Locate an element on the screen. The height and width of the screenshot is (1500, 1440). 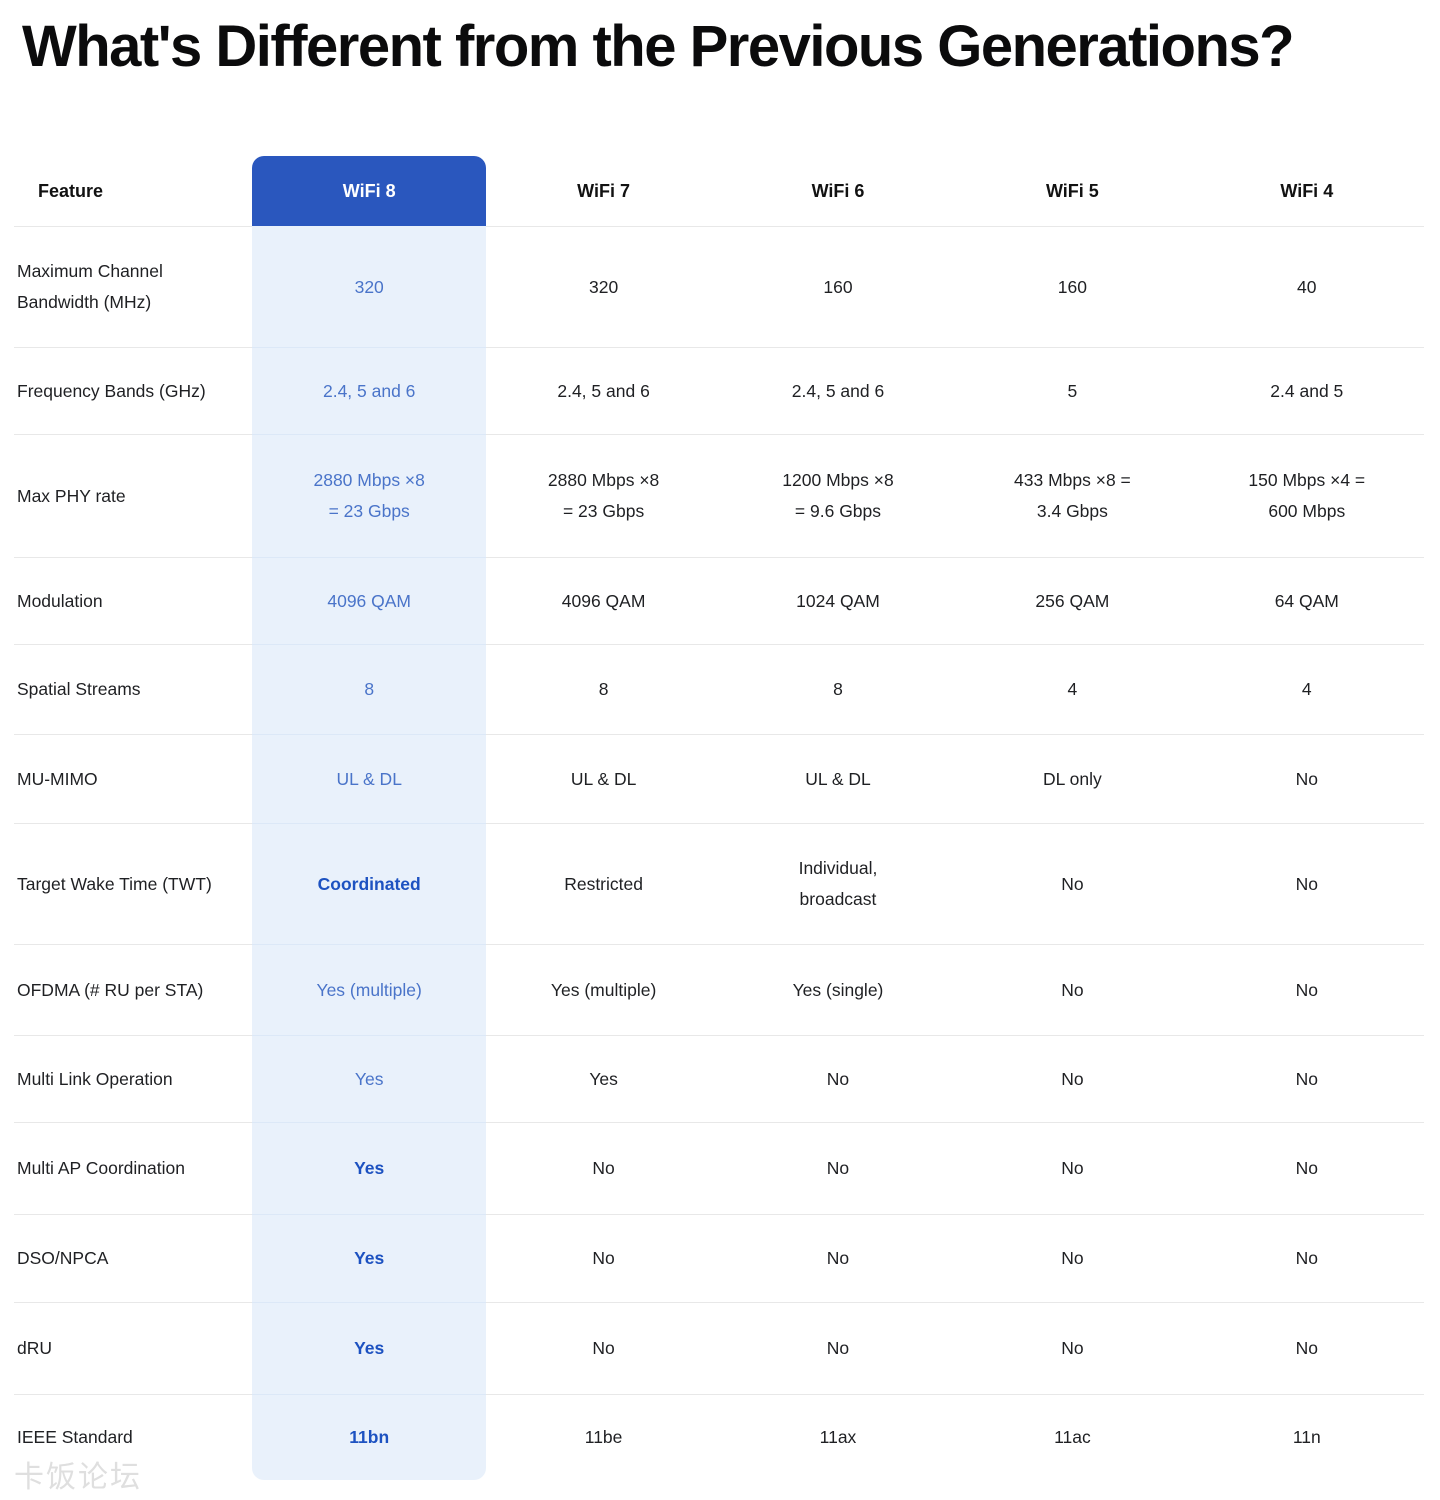
feature-cell: MU-MIMO is located at coordinates (133, 778).